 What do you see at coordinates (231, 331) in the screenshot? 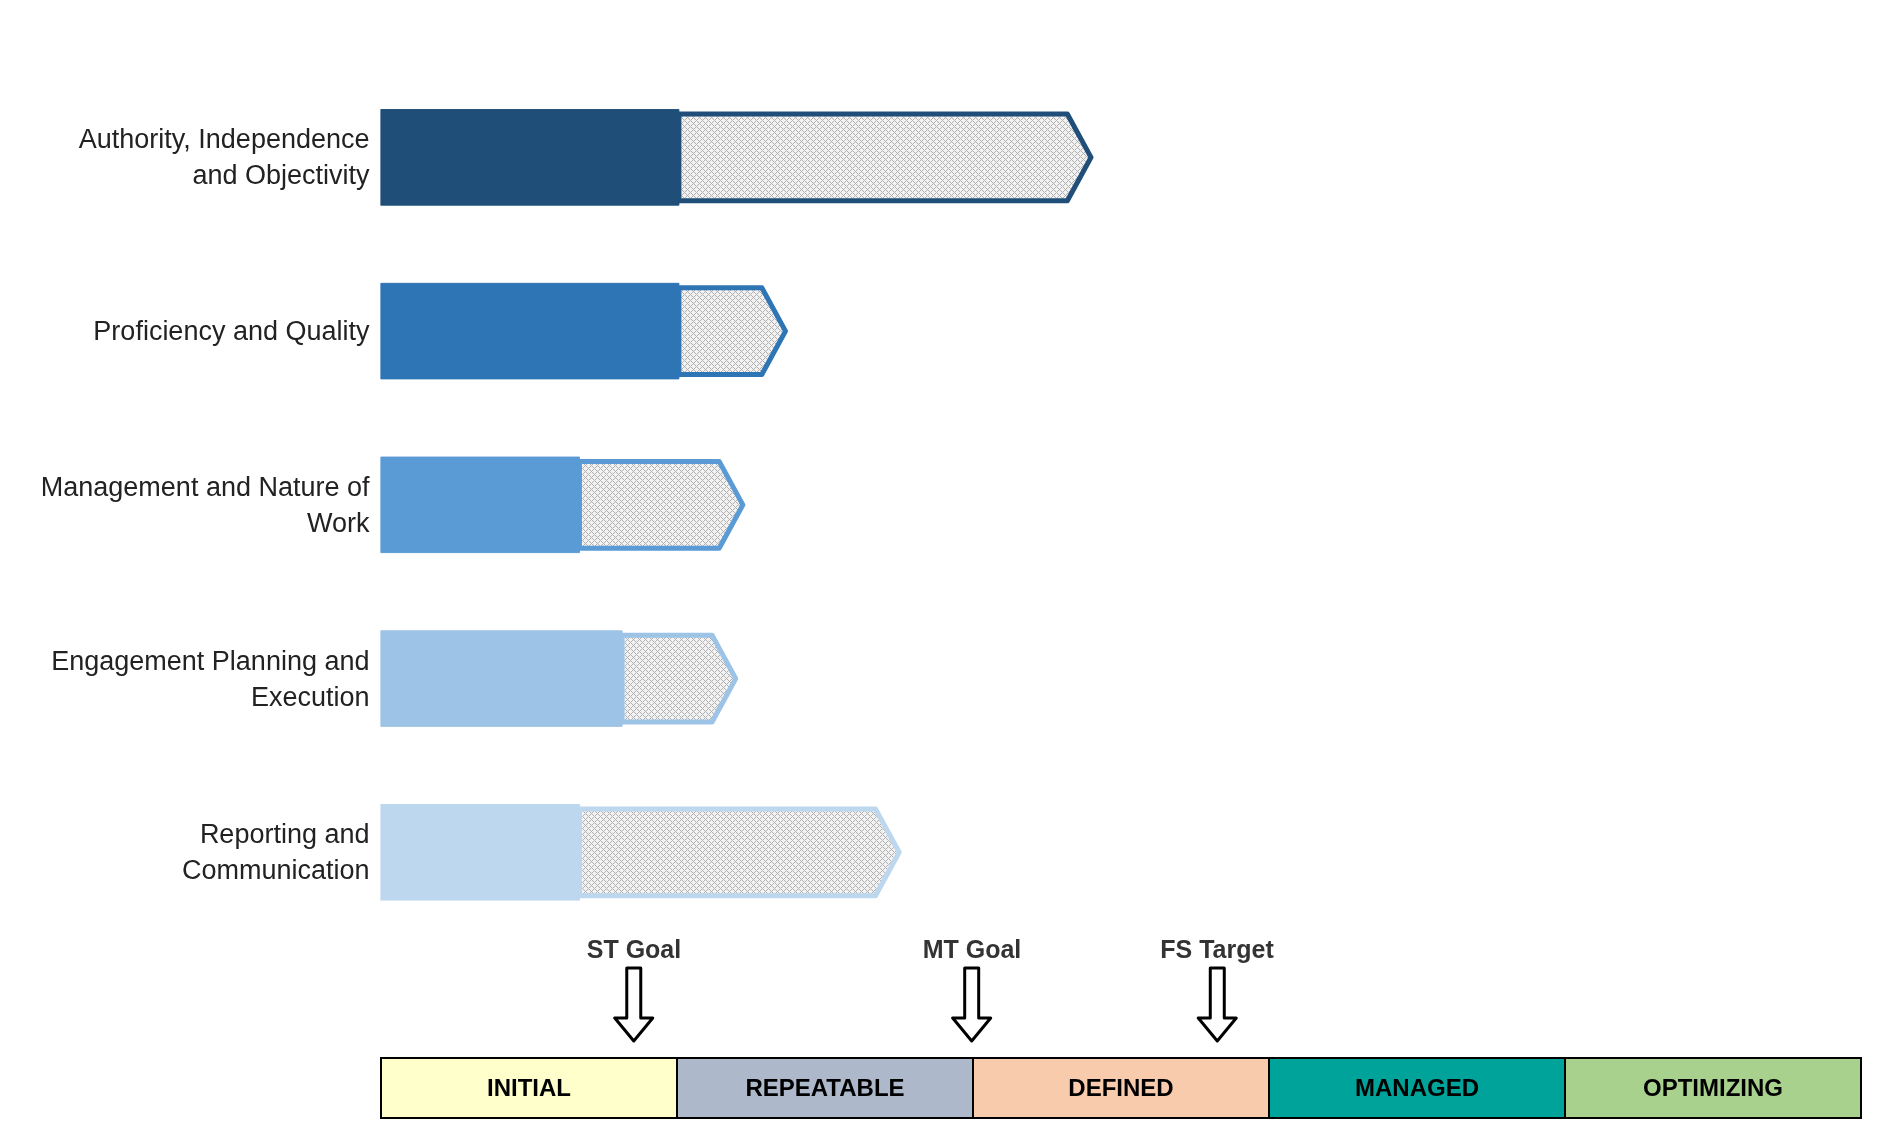
I see `y-tick-label: Proficiency and Quality` at bounding box center [231, 331].